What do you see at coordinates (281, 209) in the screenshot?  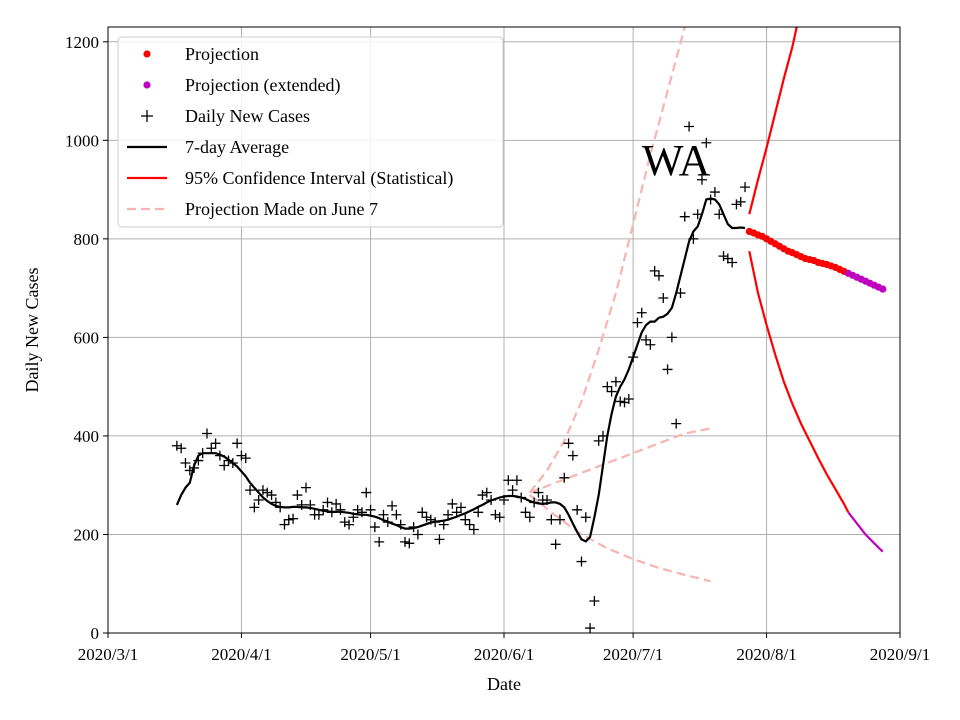 I see `legend-label: Projection Made on June 7` at bounding box center [281, 209].